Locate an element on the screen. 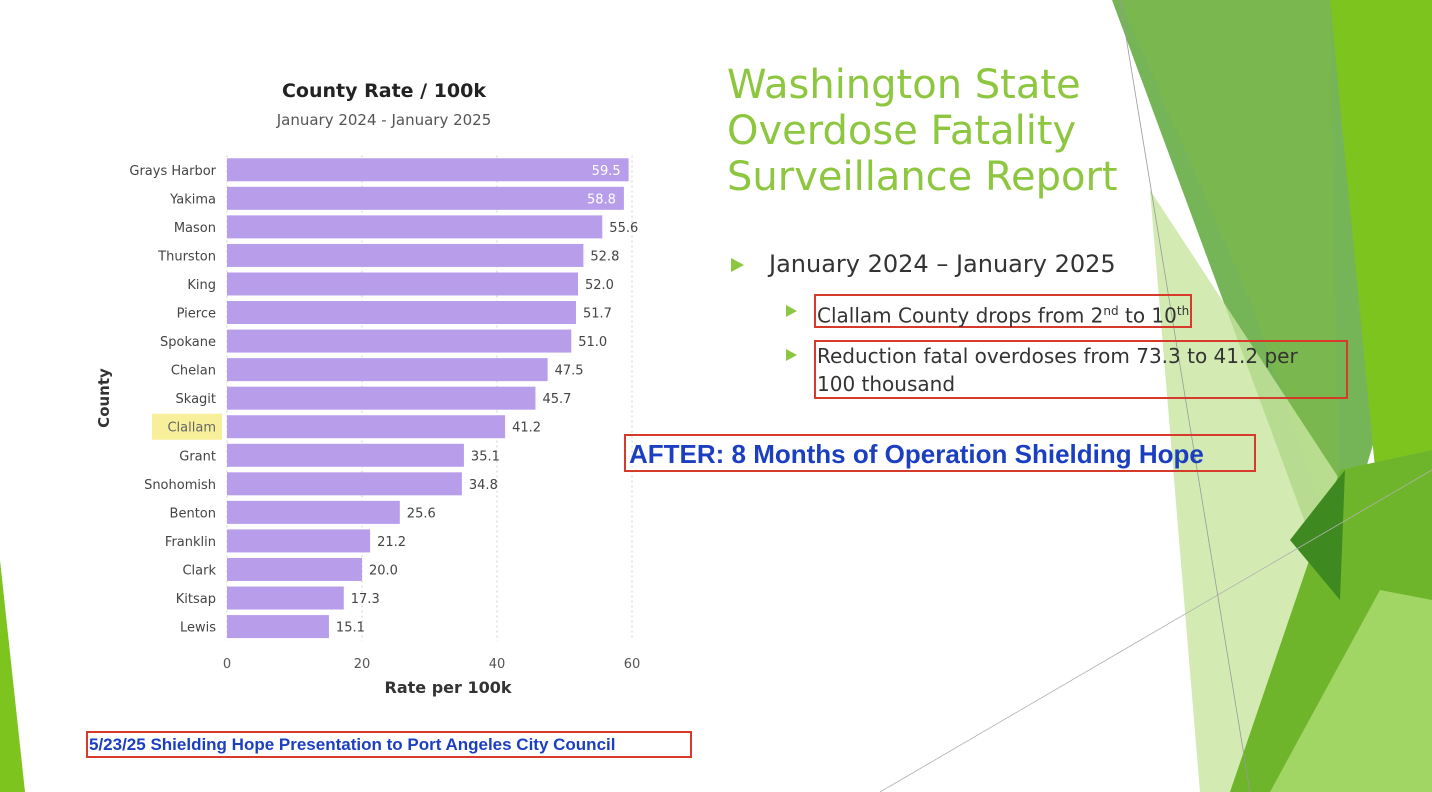 Image resolution: width=1432 pixels, height=792 pixels. x-tick-label: 20 is located at coordinates (362, 664).